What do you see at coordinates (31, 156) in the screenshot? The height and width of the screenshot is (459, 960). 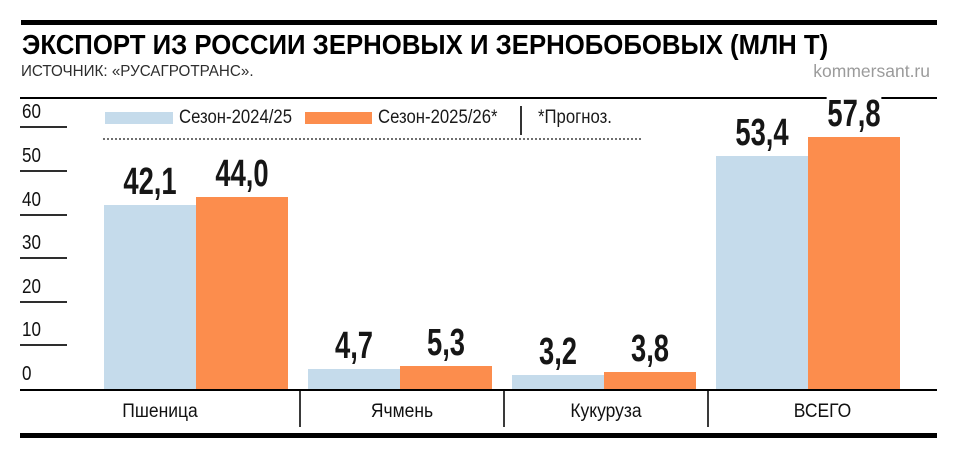 I see `y-tick-label: 50` at bounding box center [31, 156].